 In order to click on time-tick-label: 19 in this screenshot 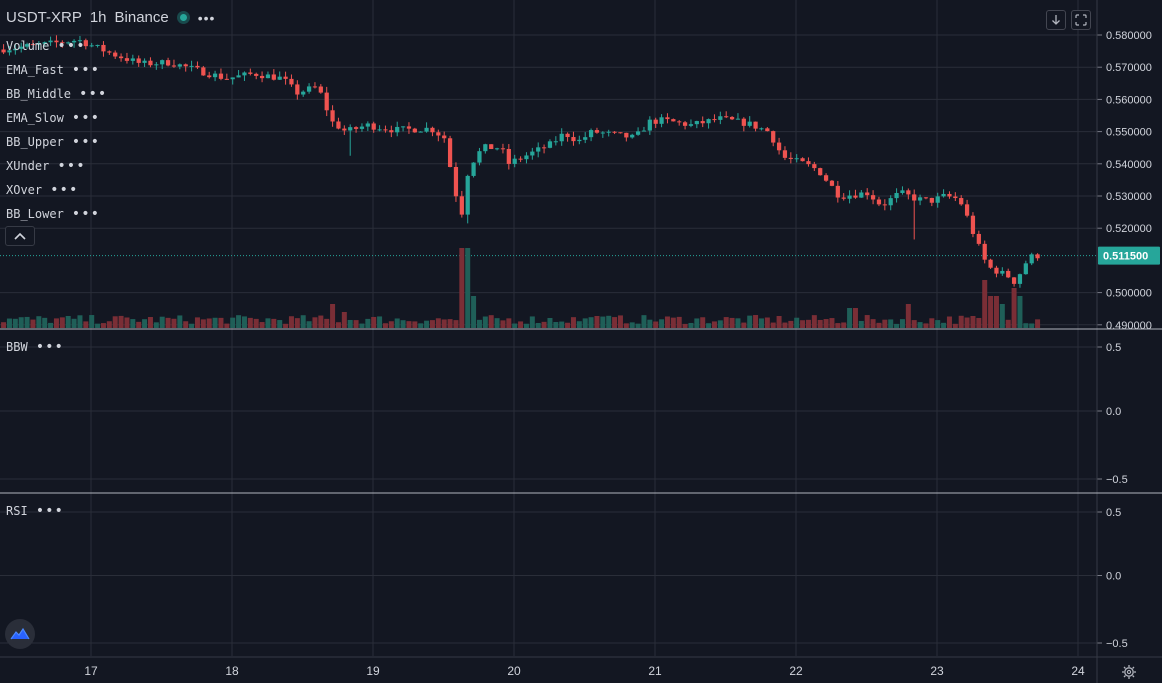, I will do `click(373, 671)`.